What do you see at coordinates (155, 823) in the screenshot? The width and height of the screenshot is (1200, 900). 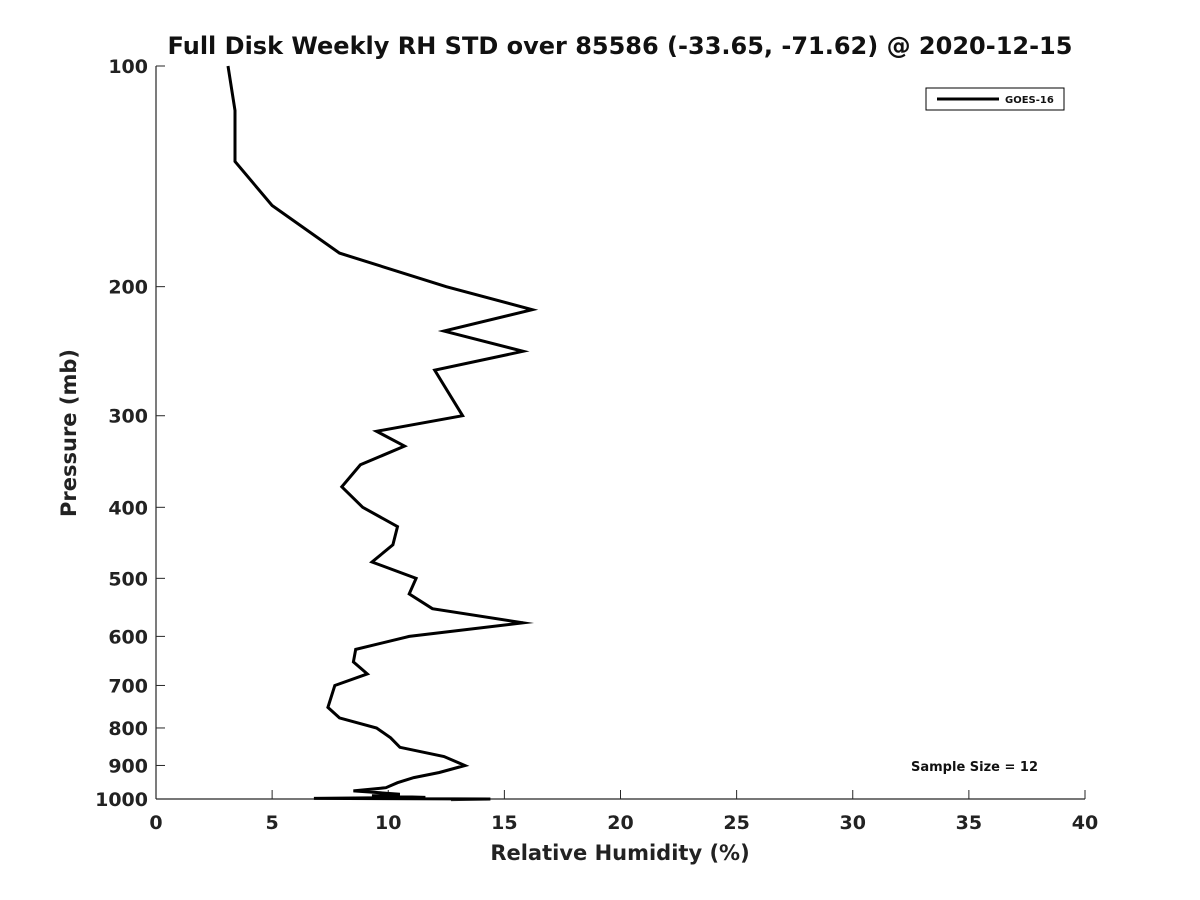 I see `x-tick-label: 0` at bounding box center [155, 823].